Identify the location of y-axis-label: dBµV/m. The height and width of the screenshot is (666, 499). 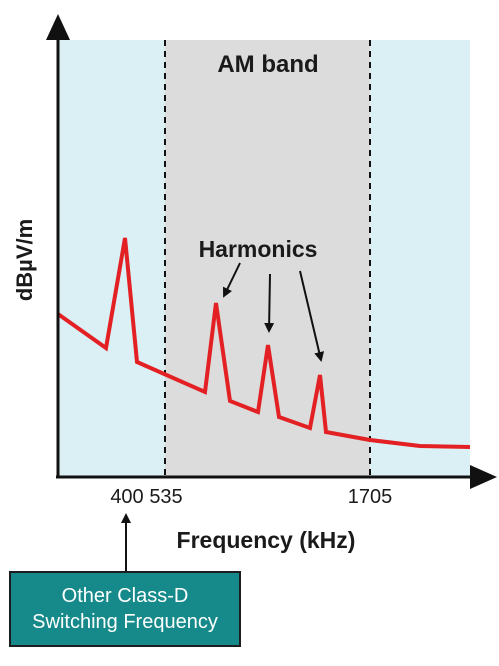
(24, 260).